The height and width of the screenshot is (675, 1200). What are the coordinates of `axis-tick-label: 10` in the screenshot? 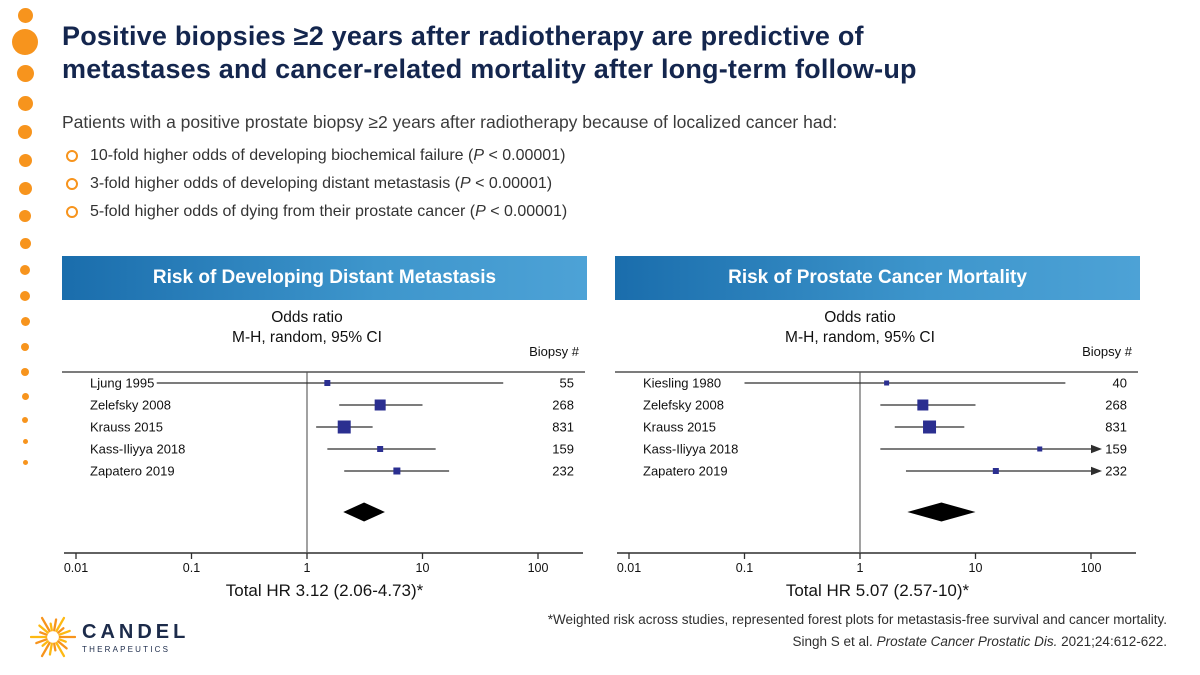 It's located at (423, 567).